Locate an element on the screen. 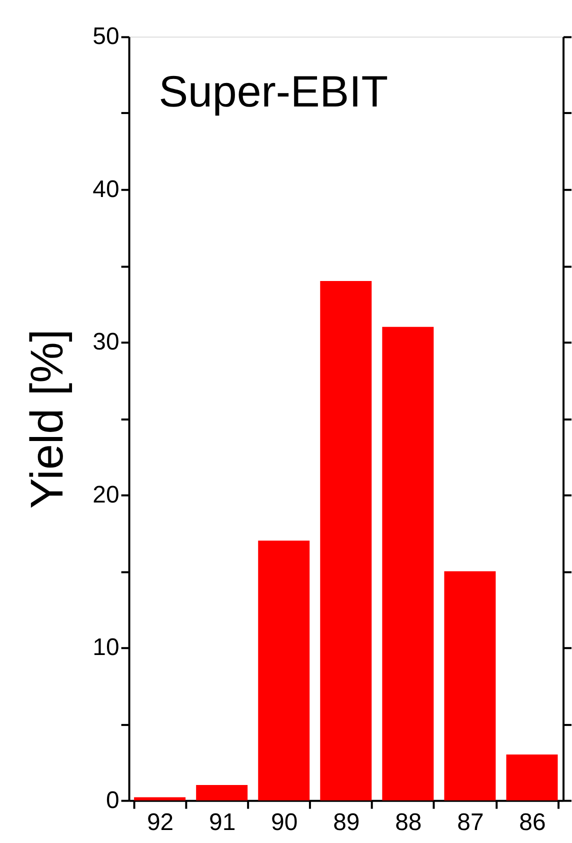 The width and height of the screenshot is (572, 843). y-tick-label: 40 is located at coordinates (106, 189).